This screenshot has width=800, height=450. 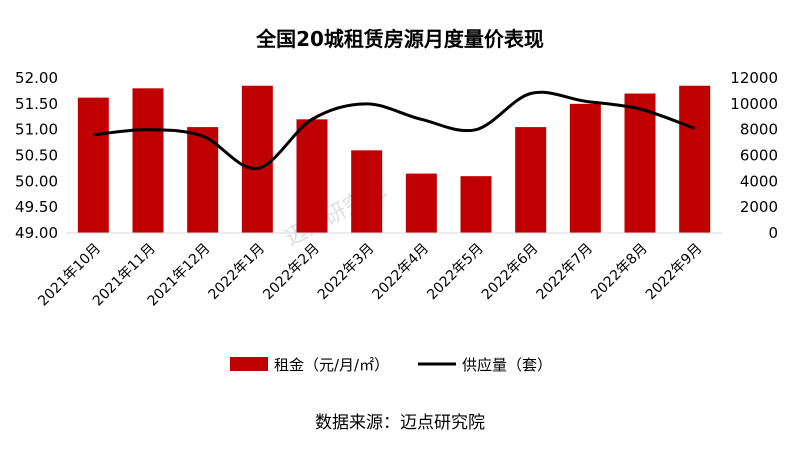 I want to click on x-axis-tick-label: 2022年7月, so click(x=565, y=272).